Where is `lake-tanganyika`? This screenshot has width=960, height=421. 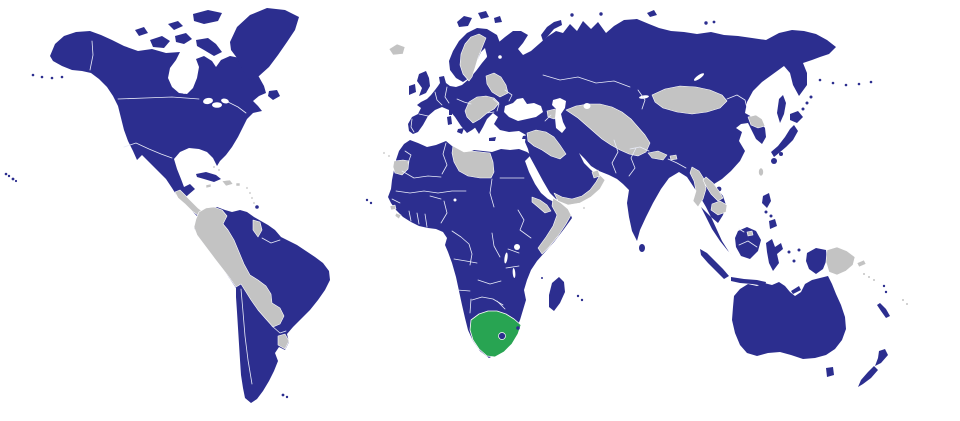
lake-tanganyika is located at coordinates (506, 258).